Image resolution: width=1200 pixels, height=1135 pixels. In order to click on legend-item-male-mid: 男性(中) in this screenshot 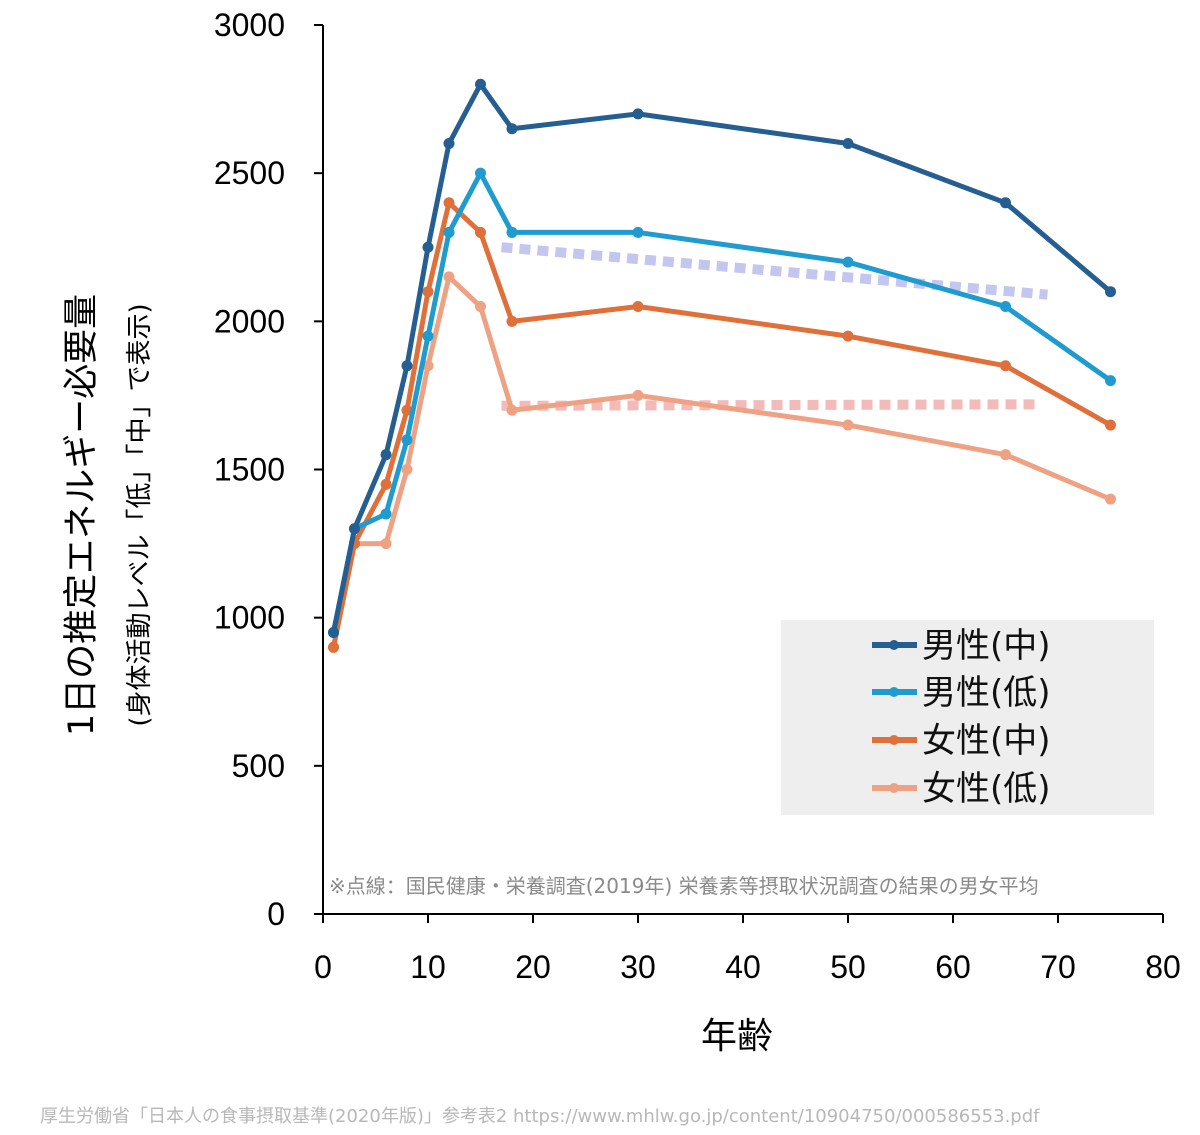, I will do `click(961, 646)`.